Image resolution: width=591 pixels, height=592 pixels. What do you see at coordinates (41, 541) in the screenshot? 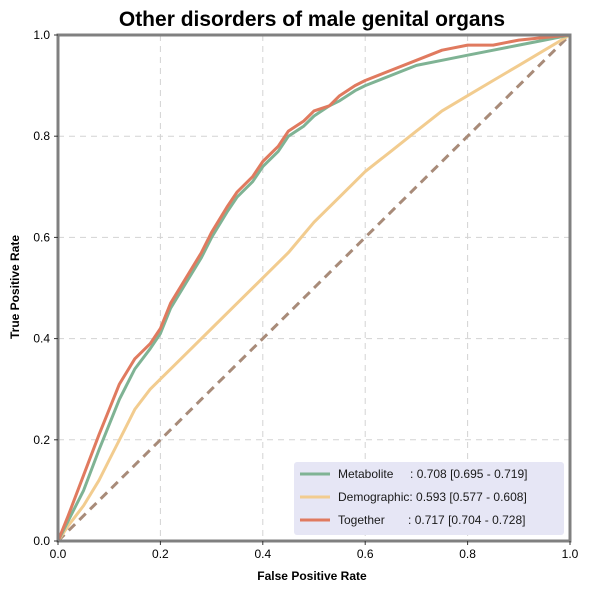
I see `y-tick-label: 0.0` at bounding box center [41, 541].